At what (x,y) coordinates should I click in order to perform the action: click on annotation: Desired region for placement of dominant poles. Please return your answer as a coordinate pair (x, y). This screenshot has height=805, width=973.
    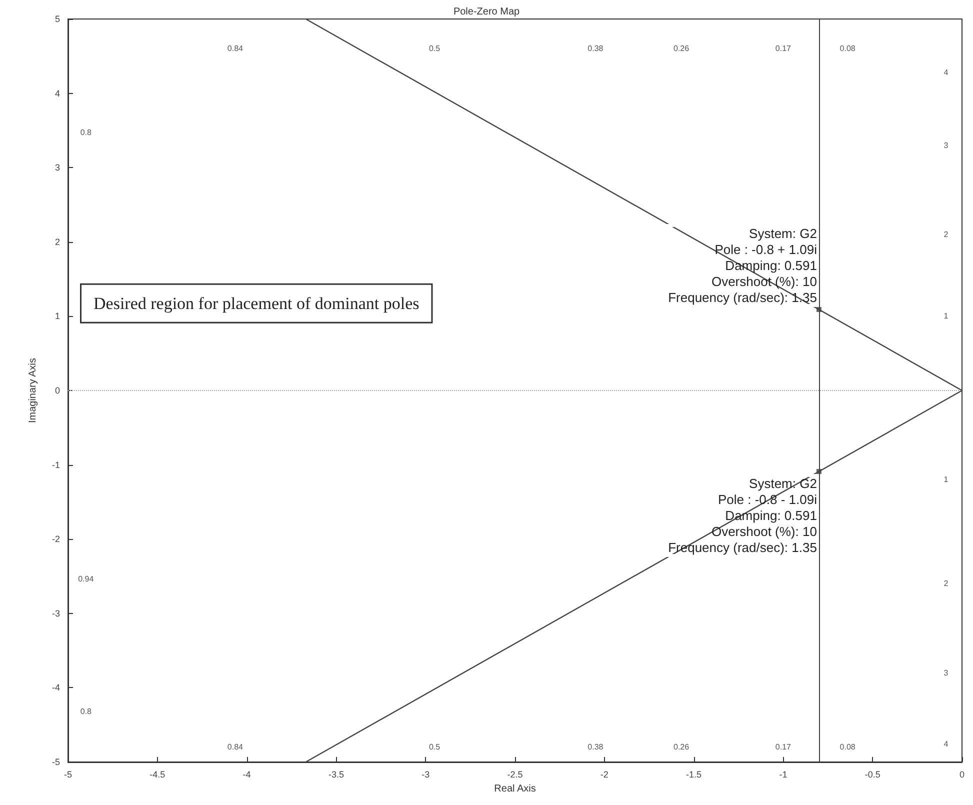
    Looking at the image, I should click on (257, 303).